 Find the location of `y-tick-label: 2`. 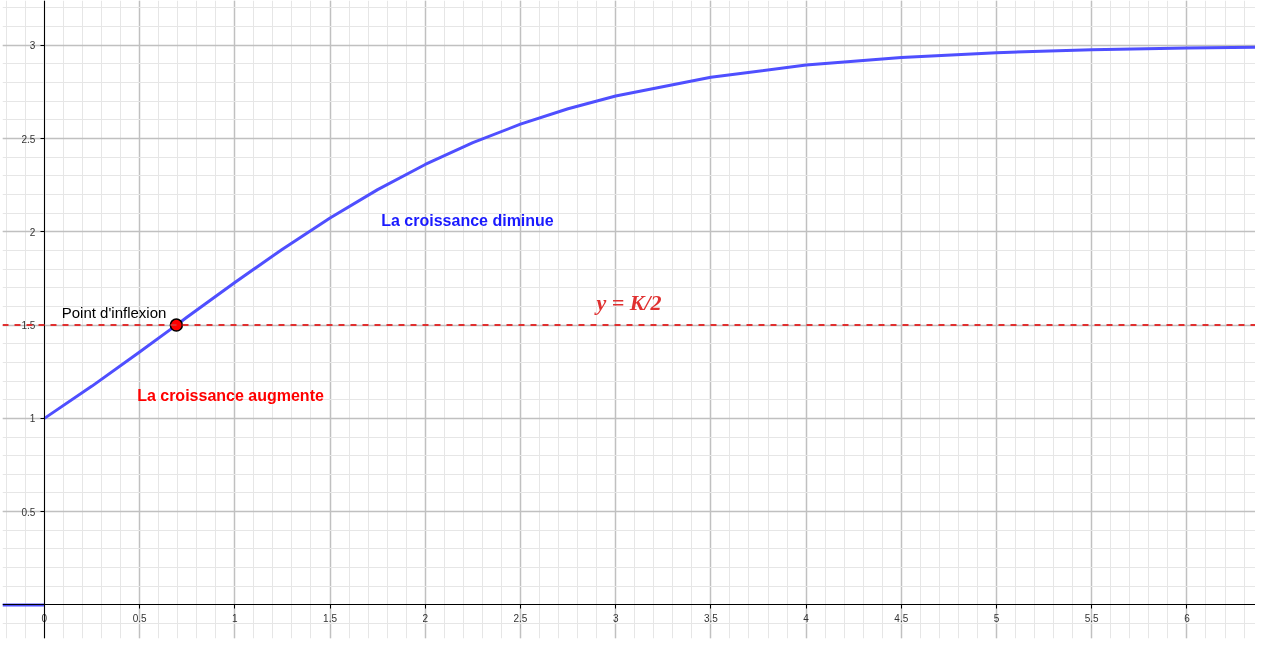

y-tick-label: 2 is located at coordinates (32, 232).